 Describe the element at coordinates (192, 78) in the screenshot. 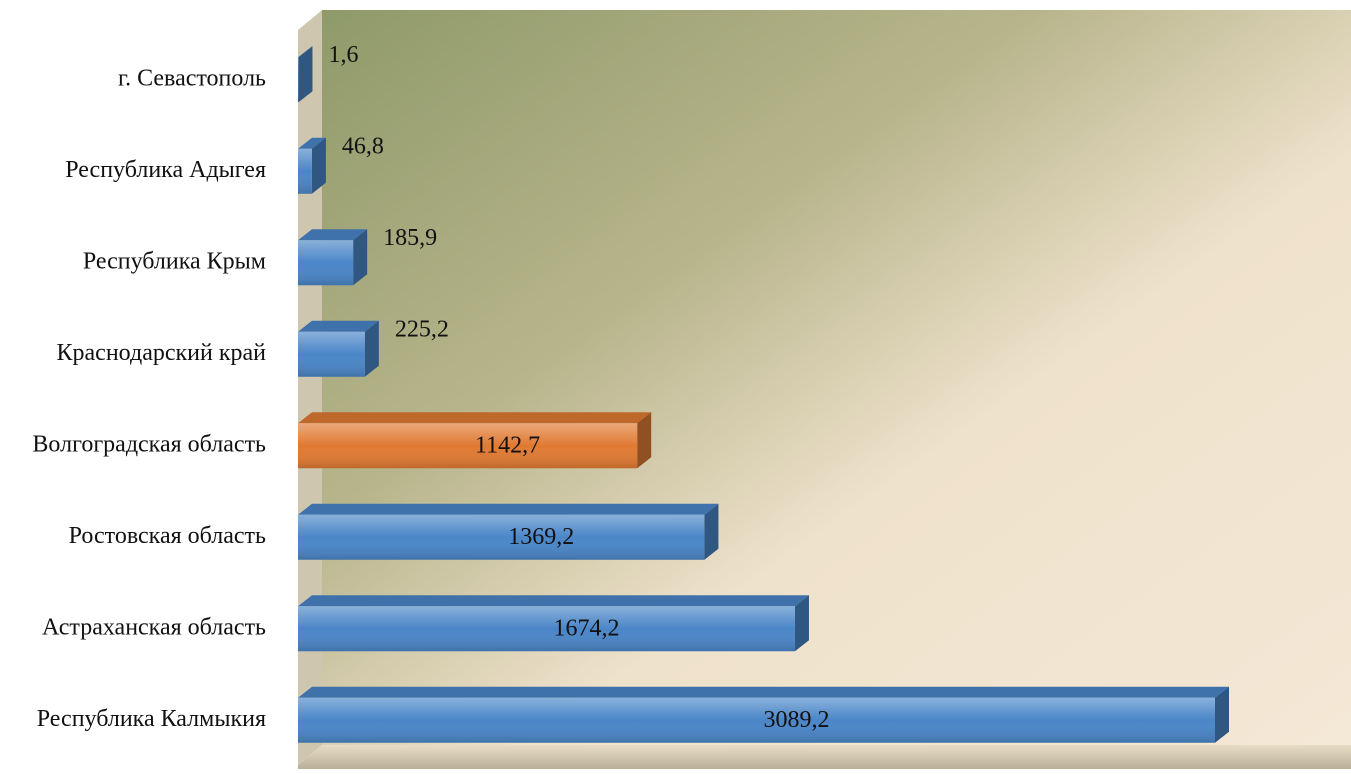

I see `category-label: г. Севастополь` at that location.